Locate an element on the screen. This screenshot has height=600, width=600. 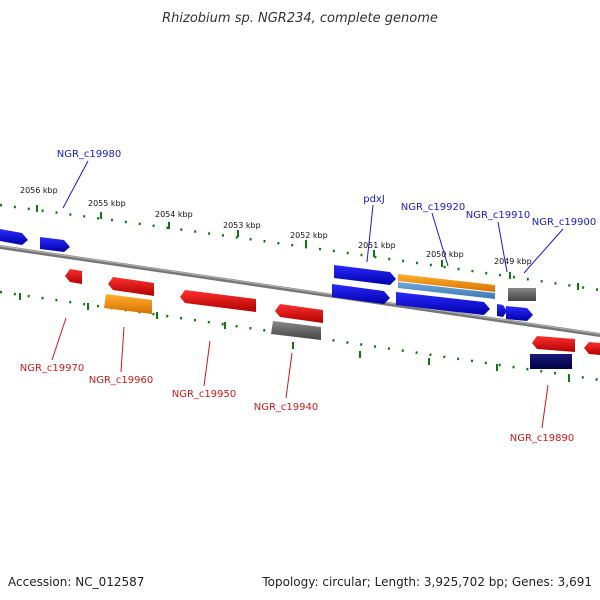
gene-arrow-pdxJ is located at coordinates (365, 275).